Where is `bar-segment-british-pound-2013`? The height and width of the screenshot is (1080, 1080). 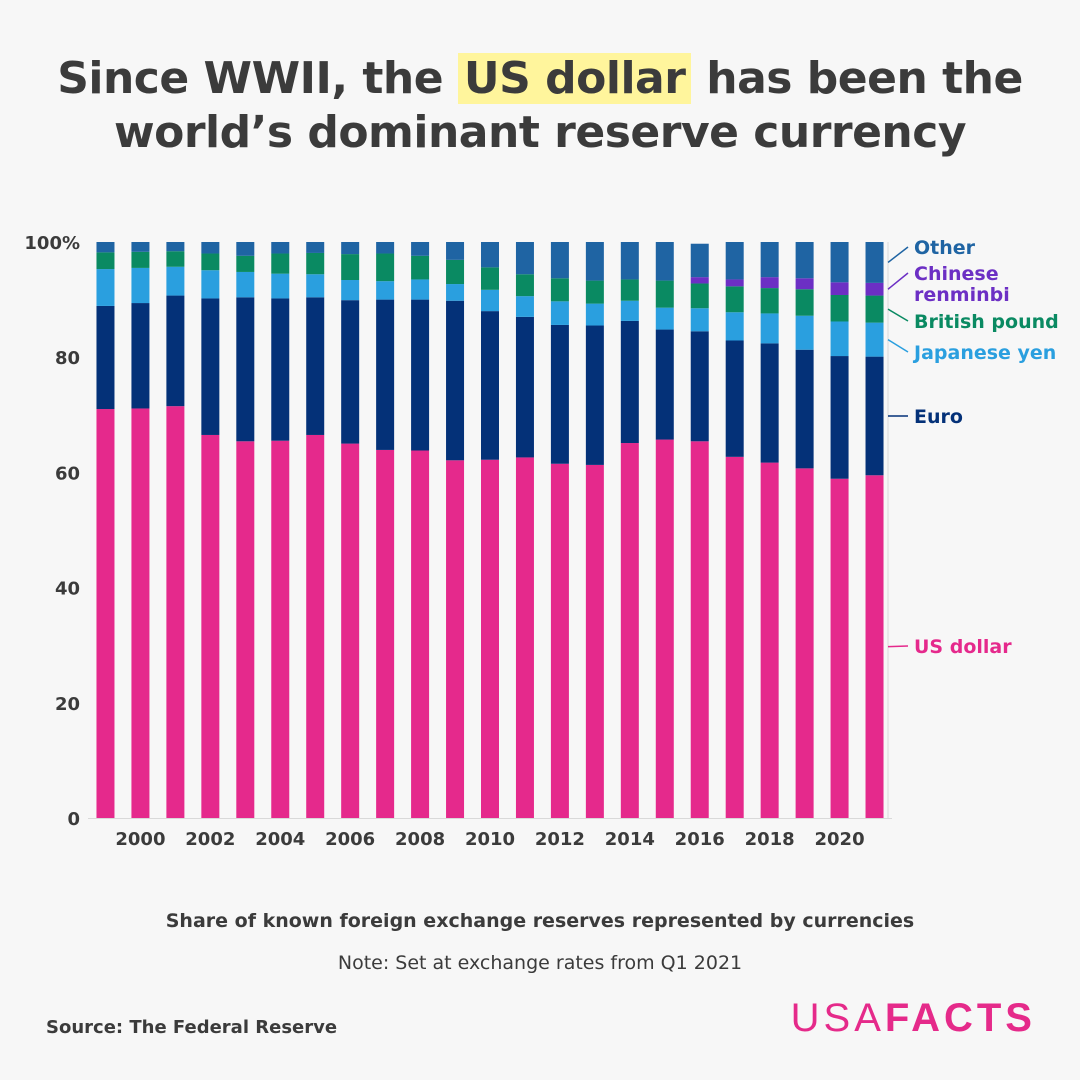 bar-segment-british-pound-2013 is located at coordinates (594, 292).